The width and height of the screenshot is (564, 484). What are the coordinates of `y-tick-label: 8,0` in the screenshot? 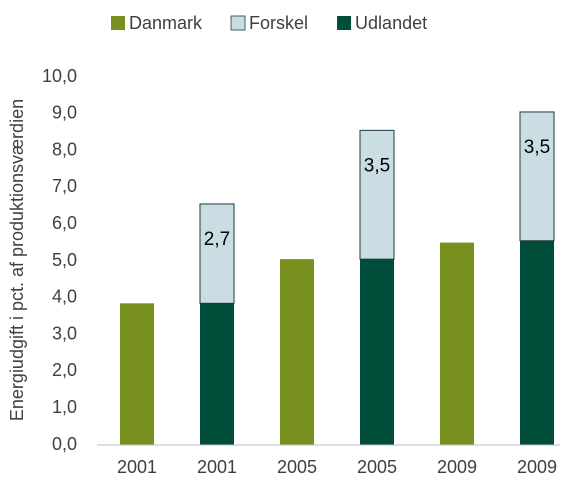 It's located at (64, 149).